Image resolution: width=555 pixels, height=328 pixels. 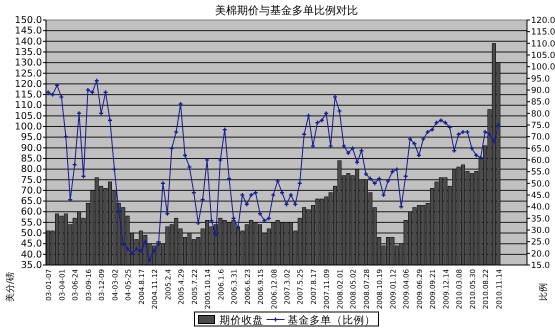 What do you see at coordinates (28, 95) in the screenshot?
I see `y-tick-label: 115.0` at bounding box center [28, 95].